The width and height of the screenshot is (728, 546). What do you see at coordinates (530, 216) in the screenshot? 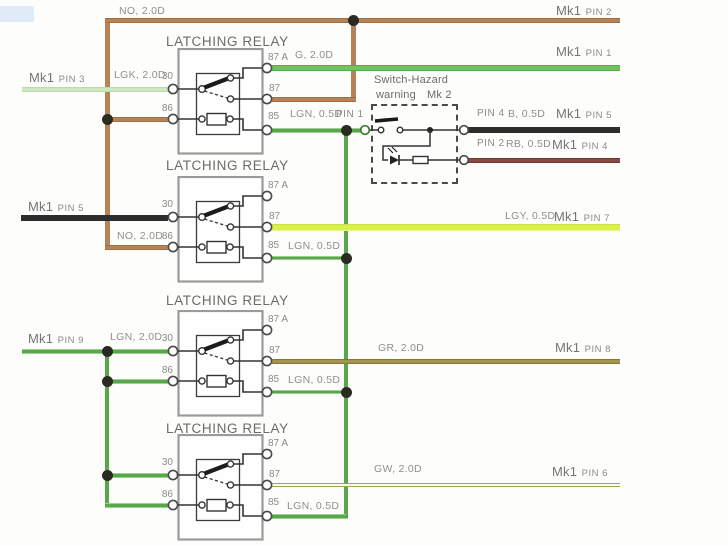
I see `wire-label-lgy: LGY, 0.5D` at bounding box center [530, 216].